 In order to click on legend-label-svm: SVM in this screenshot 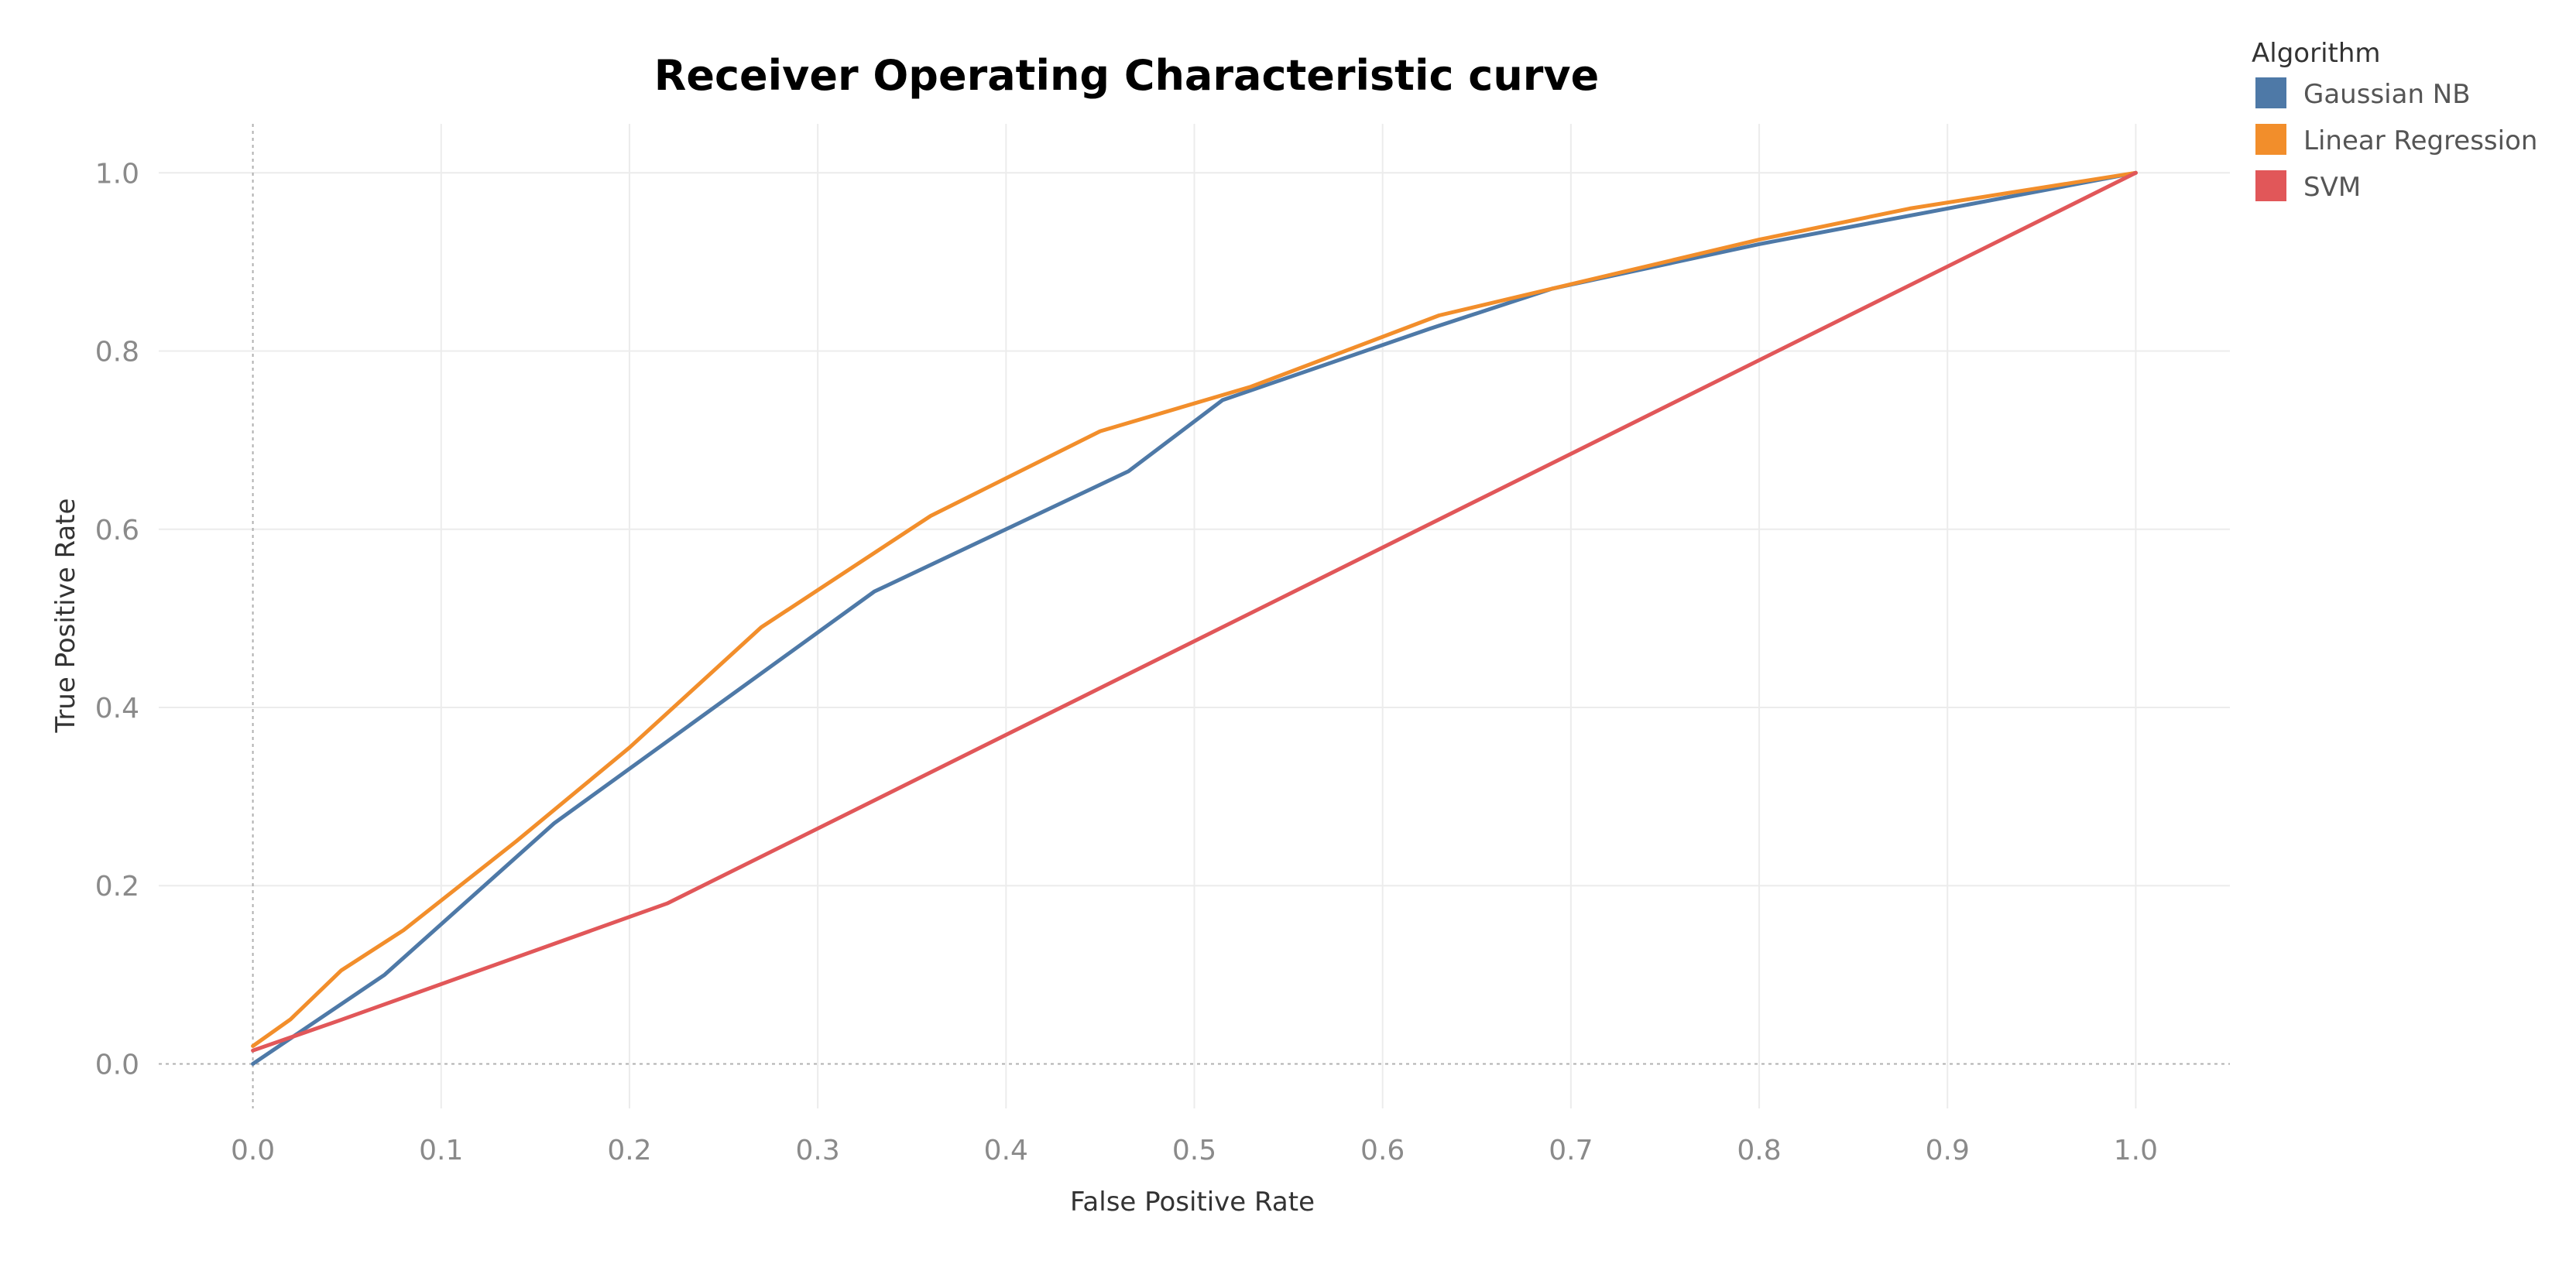, I will do `click(2332, 187)`.